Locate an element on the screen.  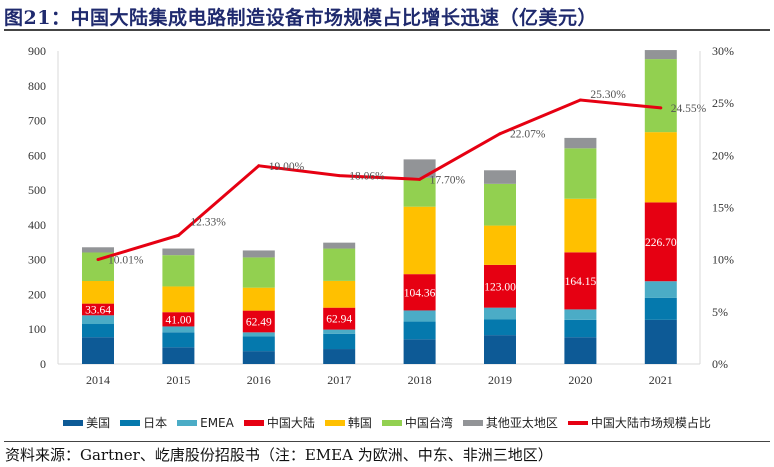
line-label: 12.33% is located at coordinates (208, 222).